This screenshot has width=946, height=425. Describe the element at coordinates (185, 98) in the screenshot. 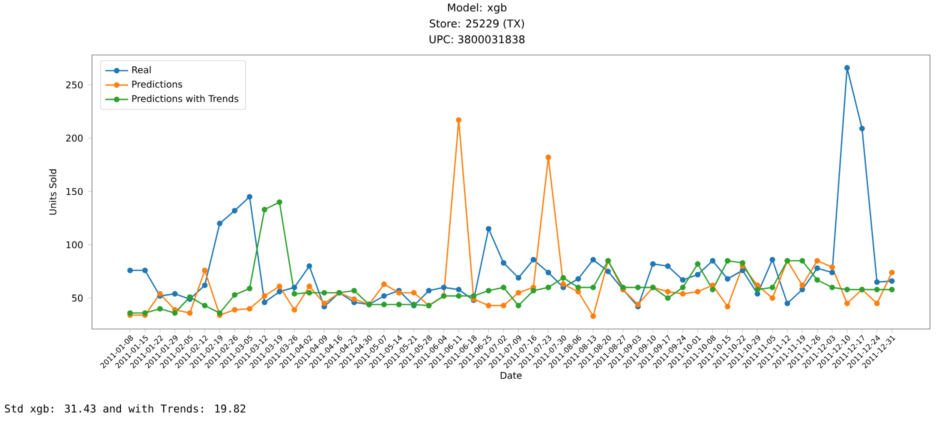

I see `legend-label: Predictions with Trends` at that location.